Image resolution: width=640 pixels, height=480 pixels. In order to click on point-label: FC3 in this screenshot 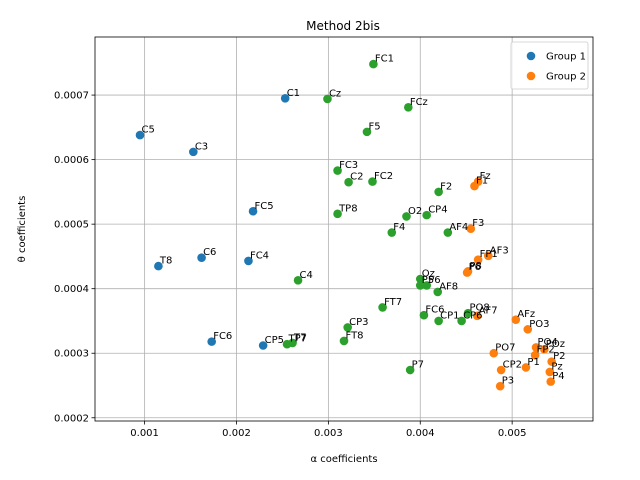, I will do `click(348, 165)`.